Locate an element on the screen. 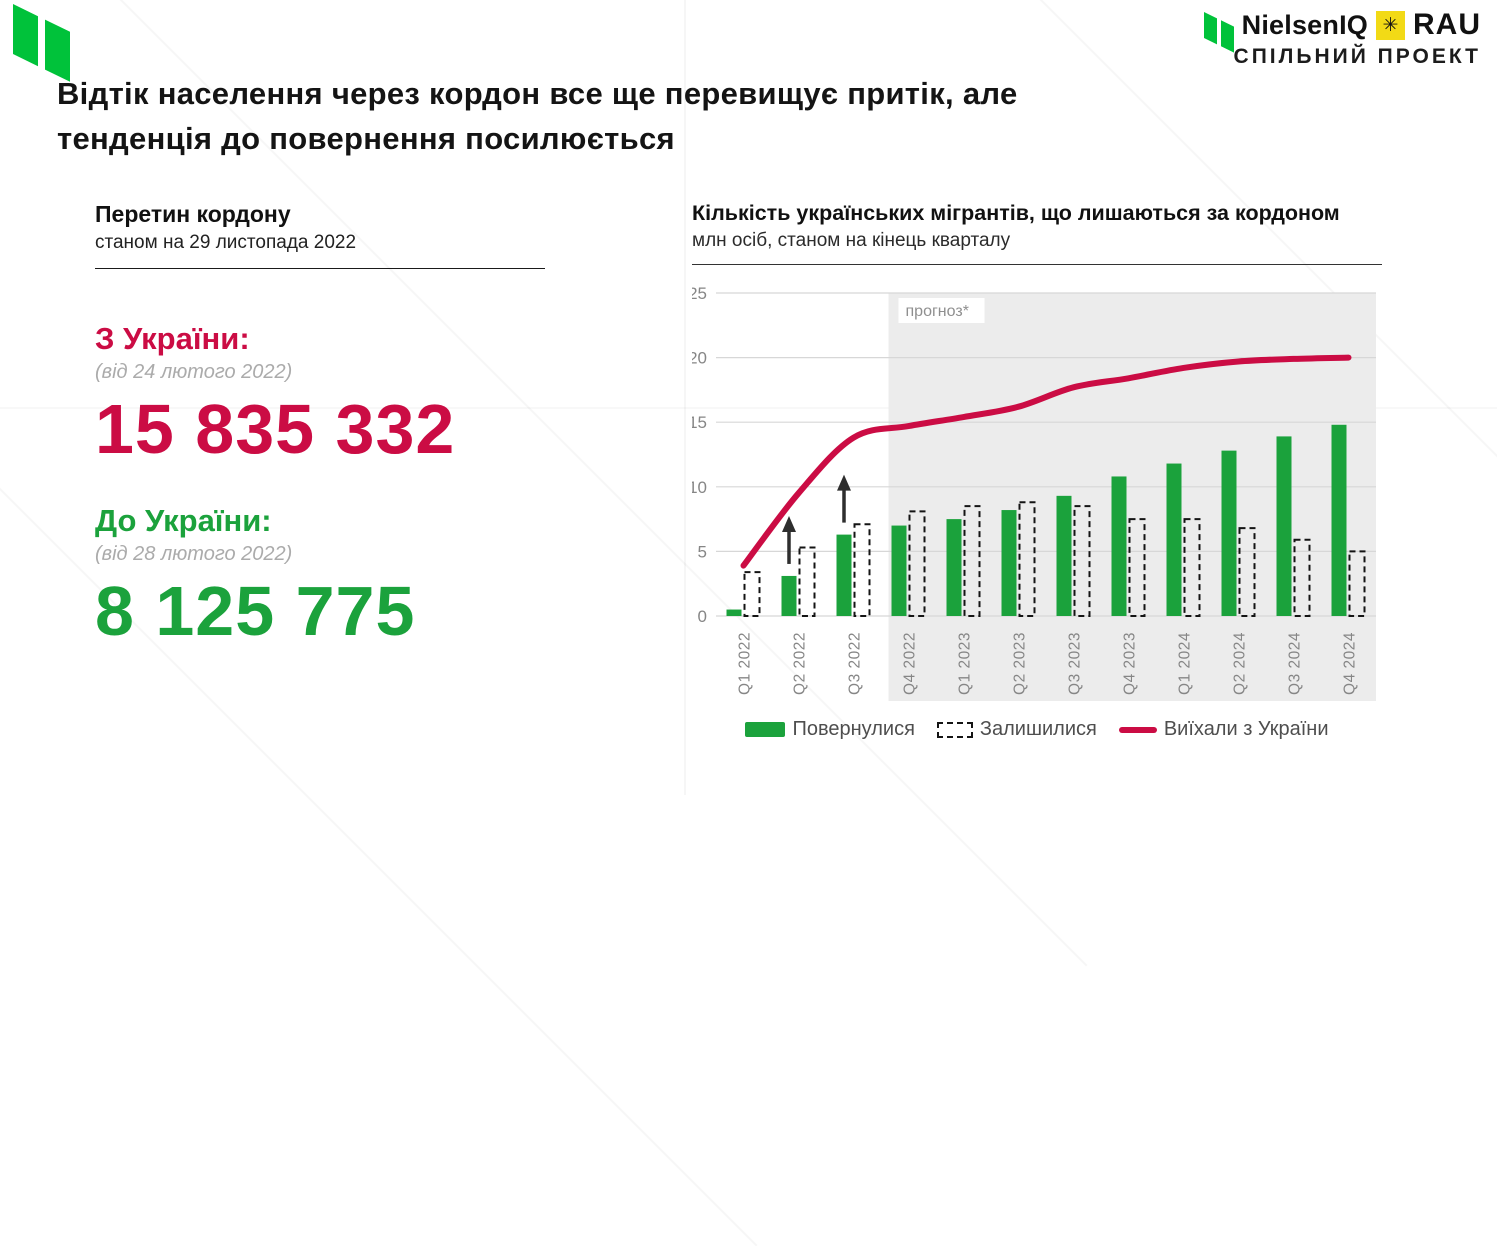 The height and width of the screenshot is (1246, 1497). stat-value: 8 125 775 is located at coordinates (255, 611).